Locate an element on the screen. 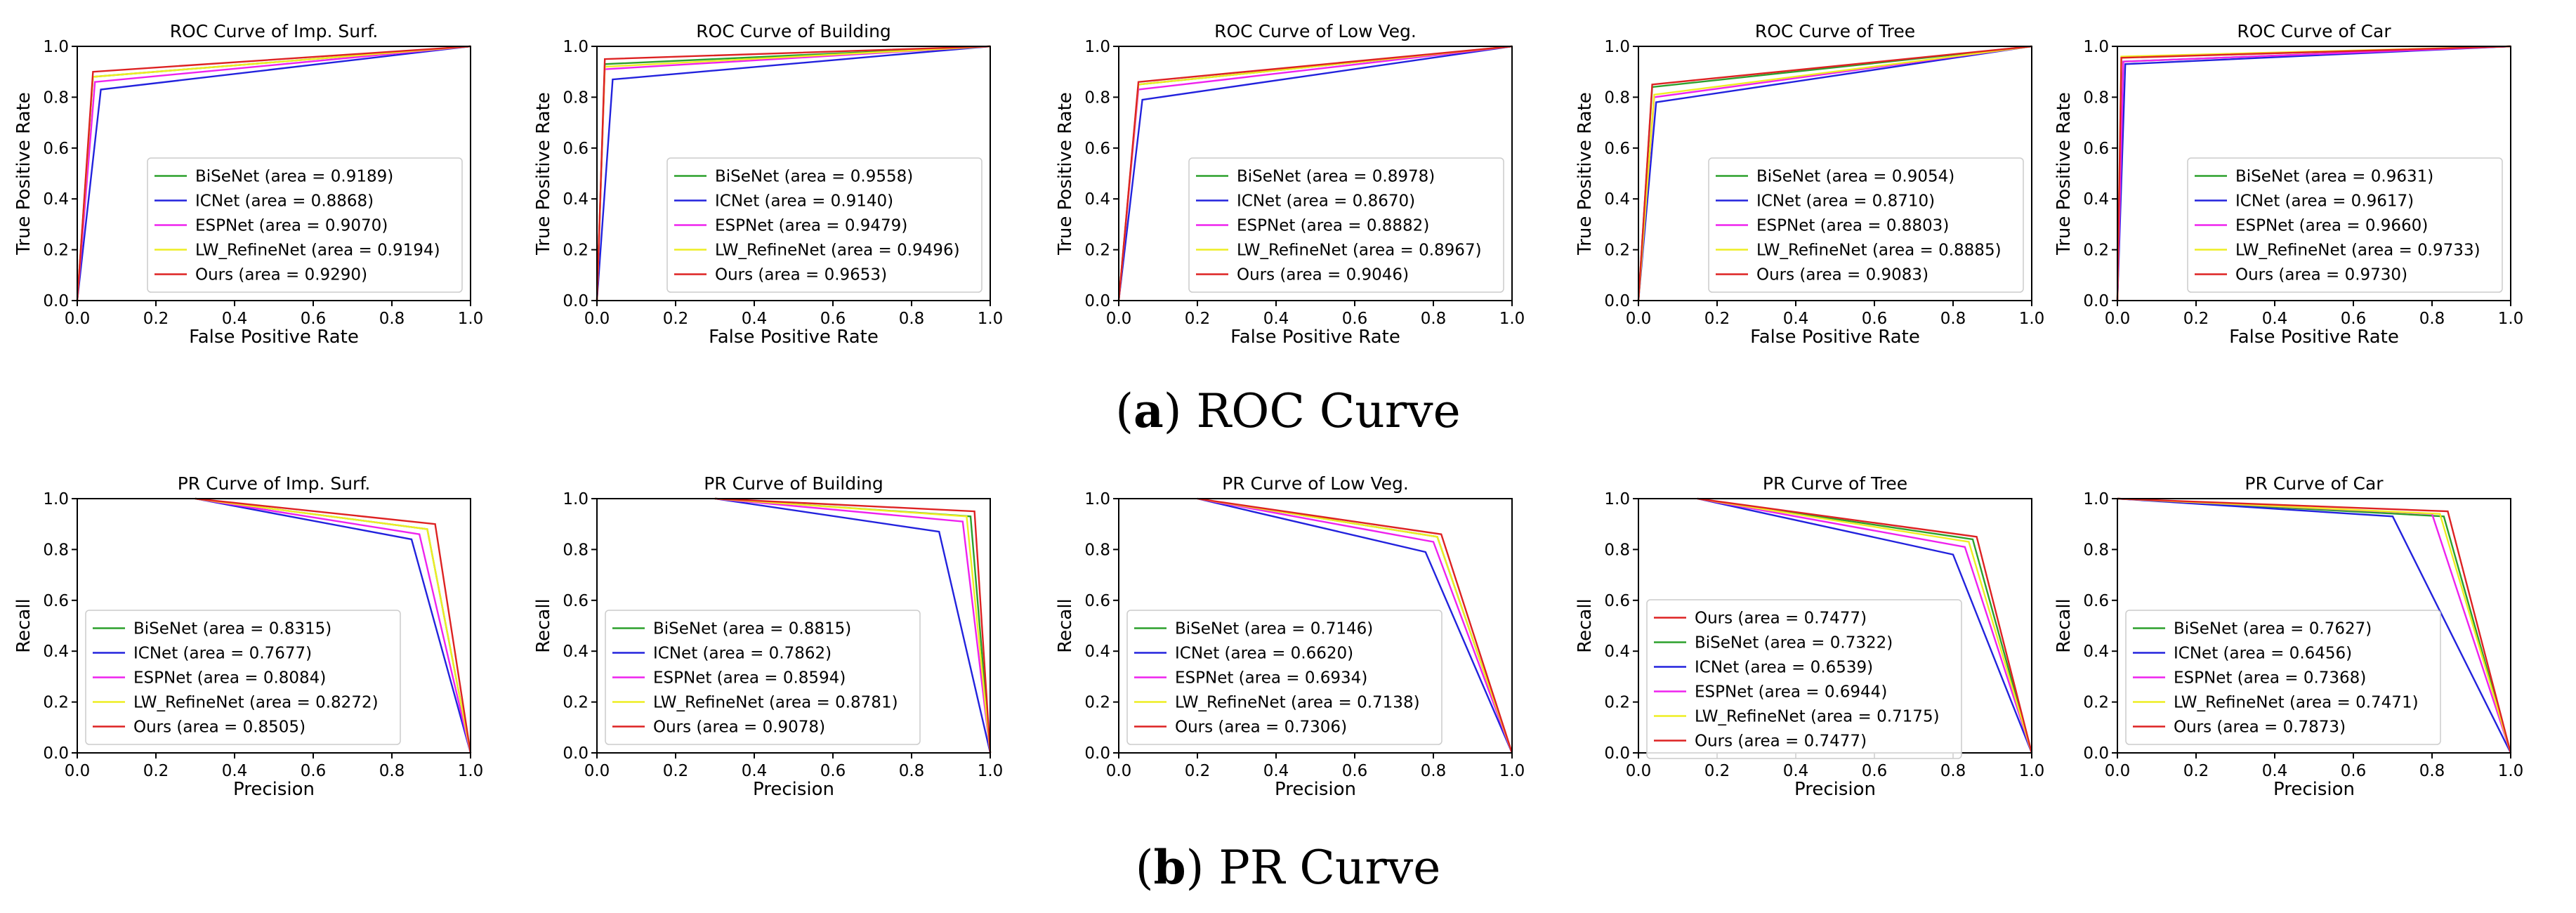  legend-entry: BiSeNet (area = 0.9189) is located at coordinates (294, 177).